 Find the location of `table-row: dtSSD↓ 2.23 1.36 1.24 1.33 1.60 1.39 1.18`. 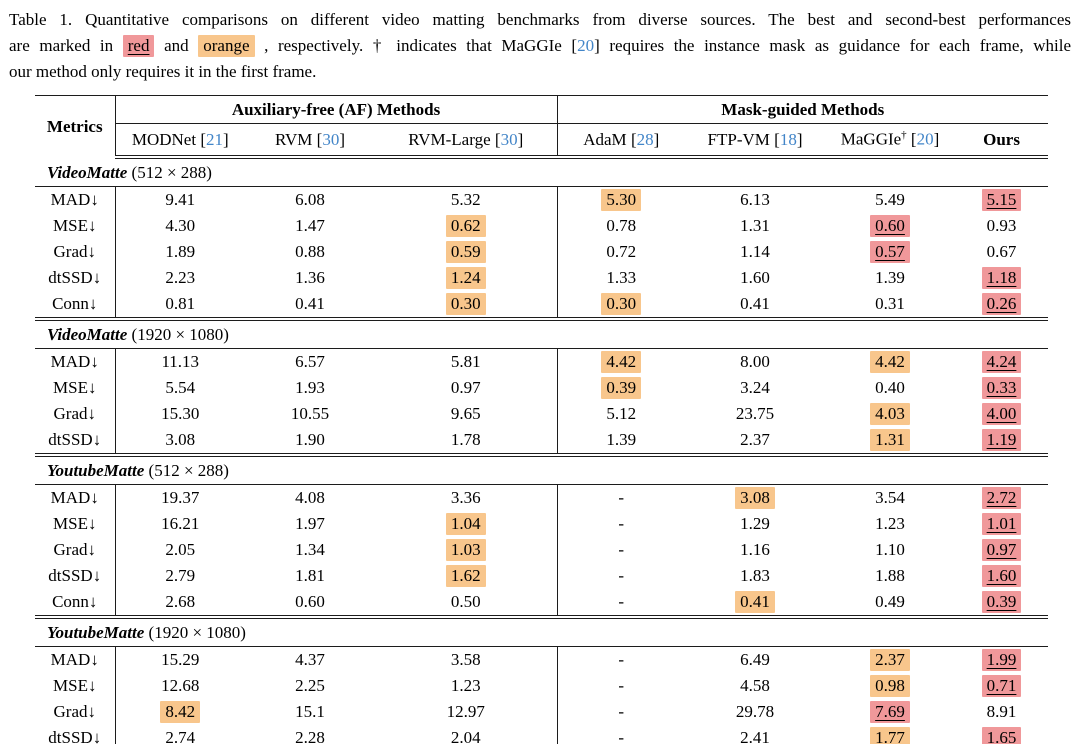

table-row: dtSSD↓ 2.23 1.36 1.24 1.33 1.60 1.39 1.18 is located at coordinates (541, 278).